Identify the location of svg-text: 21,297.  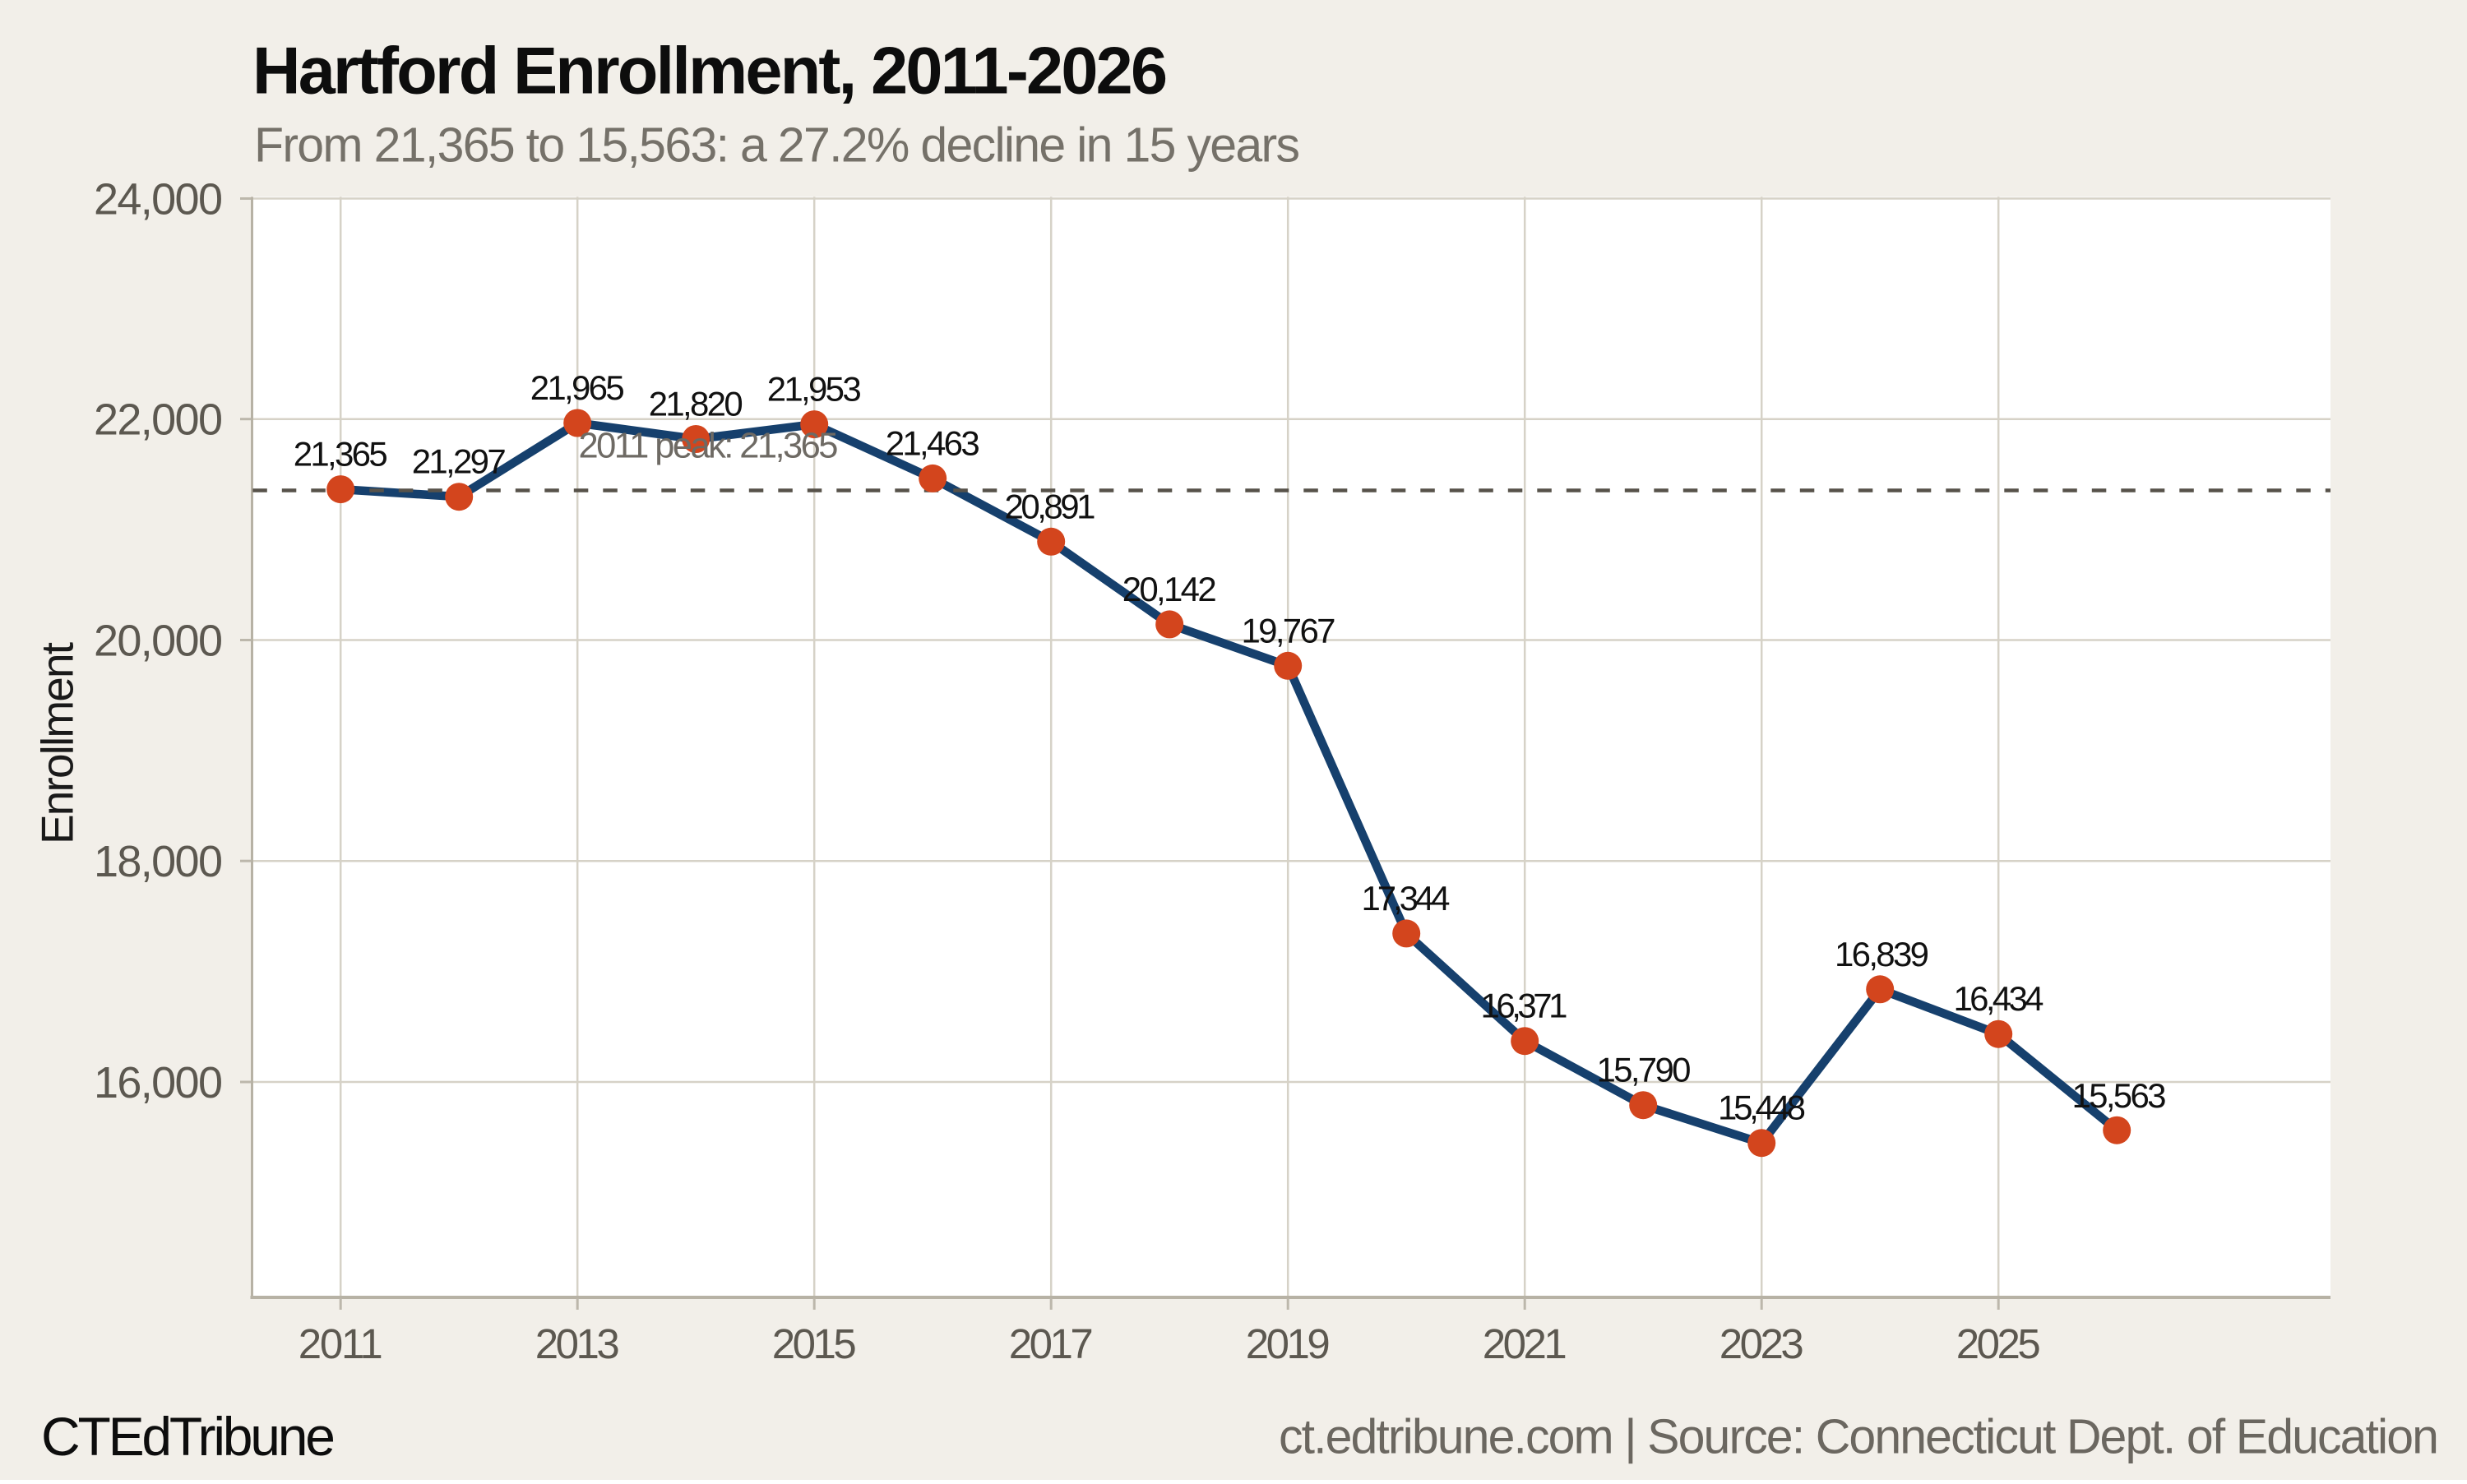
(460, 461).